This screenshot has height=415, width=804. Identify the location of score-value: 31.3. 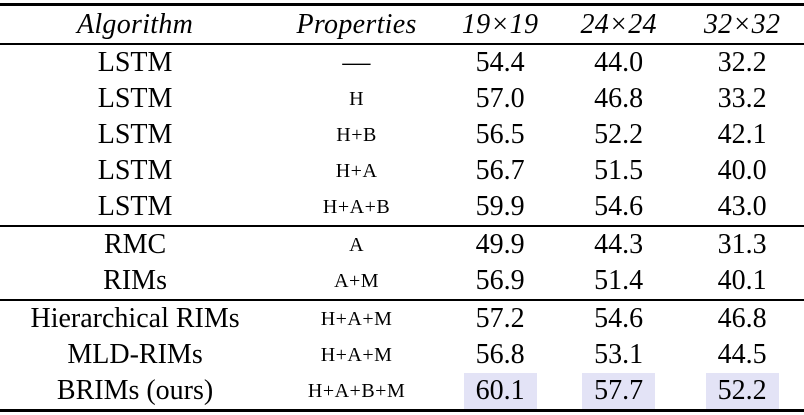
(742, 244).